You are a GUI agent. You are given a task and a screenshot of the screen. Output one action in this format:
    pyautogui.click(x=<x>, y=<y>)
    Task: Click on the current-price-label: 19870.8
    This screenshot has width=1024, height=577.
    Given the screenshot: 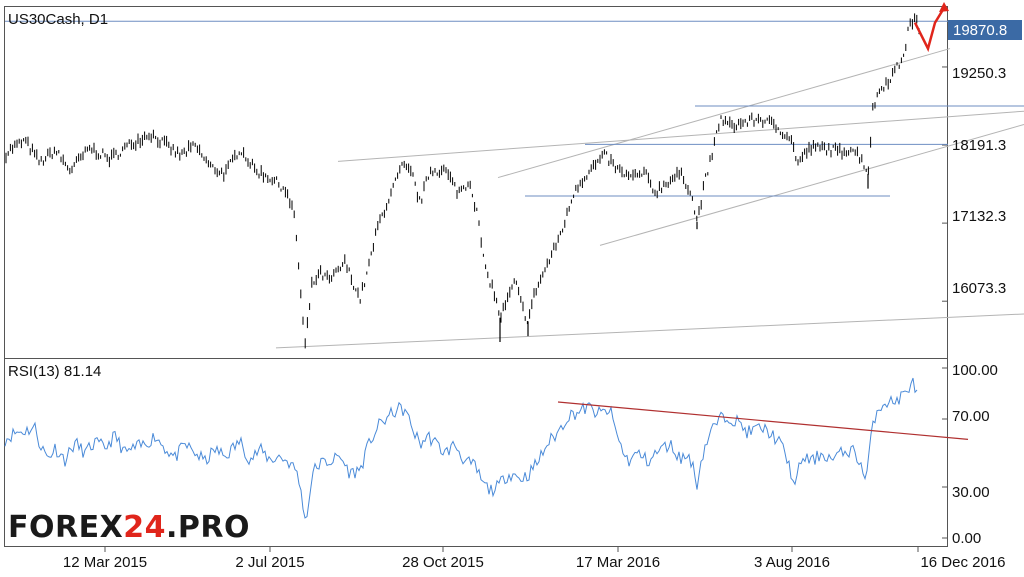 What is the action you would take?
    pyautogui.click(x=980, y=30)
    